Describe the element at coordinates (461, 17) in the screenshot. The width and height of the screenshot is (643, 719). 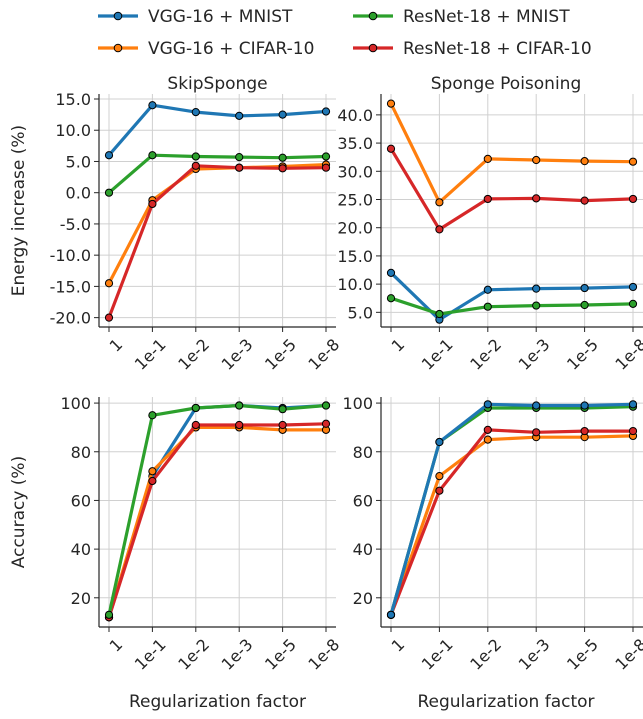
I see `legend-item: ResNet-18 + MNIST` at that location.